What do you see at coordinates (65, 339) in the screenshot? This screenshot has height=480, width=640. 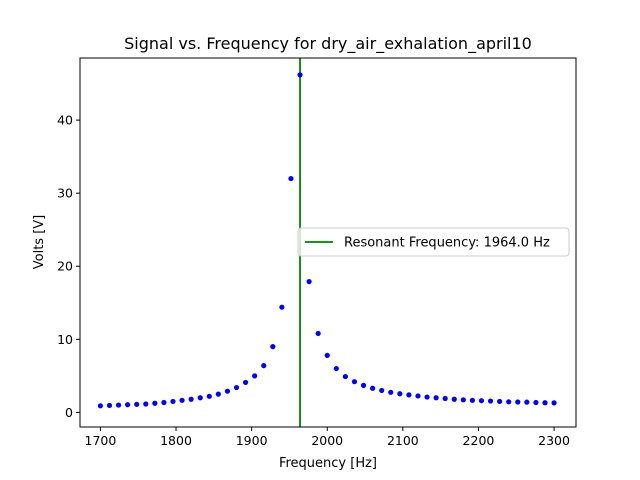 I see `y-tick-label: 10` at bounding box center [65, 339].